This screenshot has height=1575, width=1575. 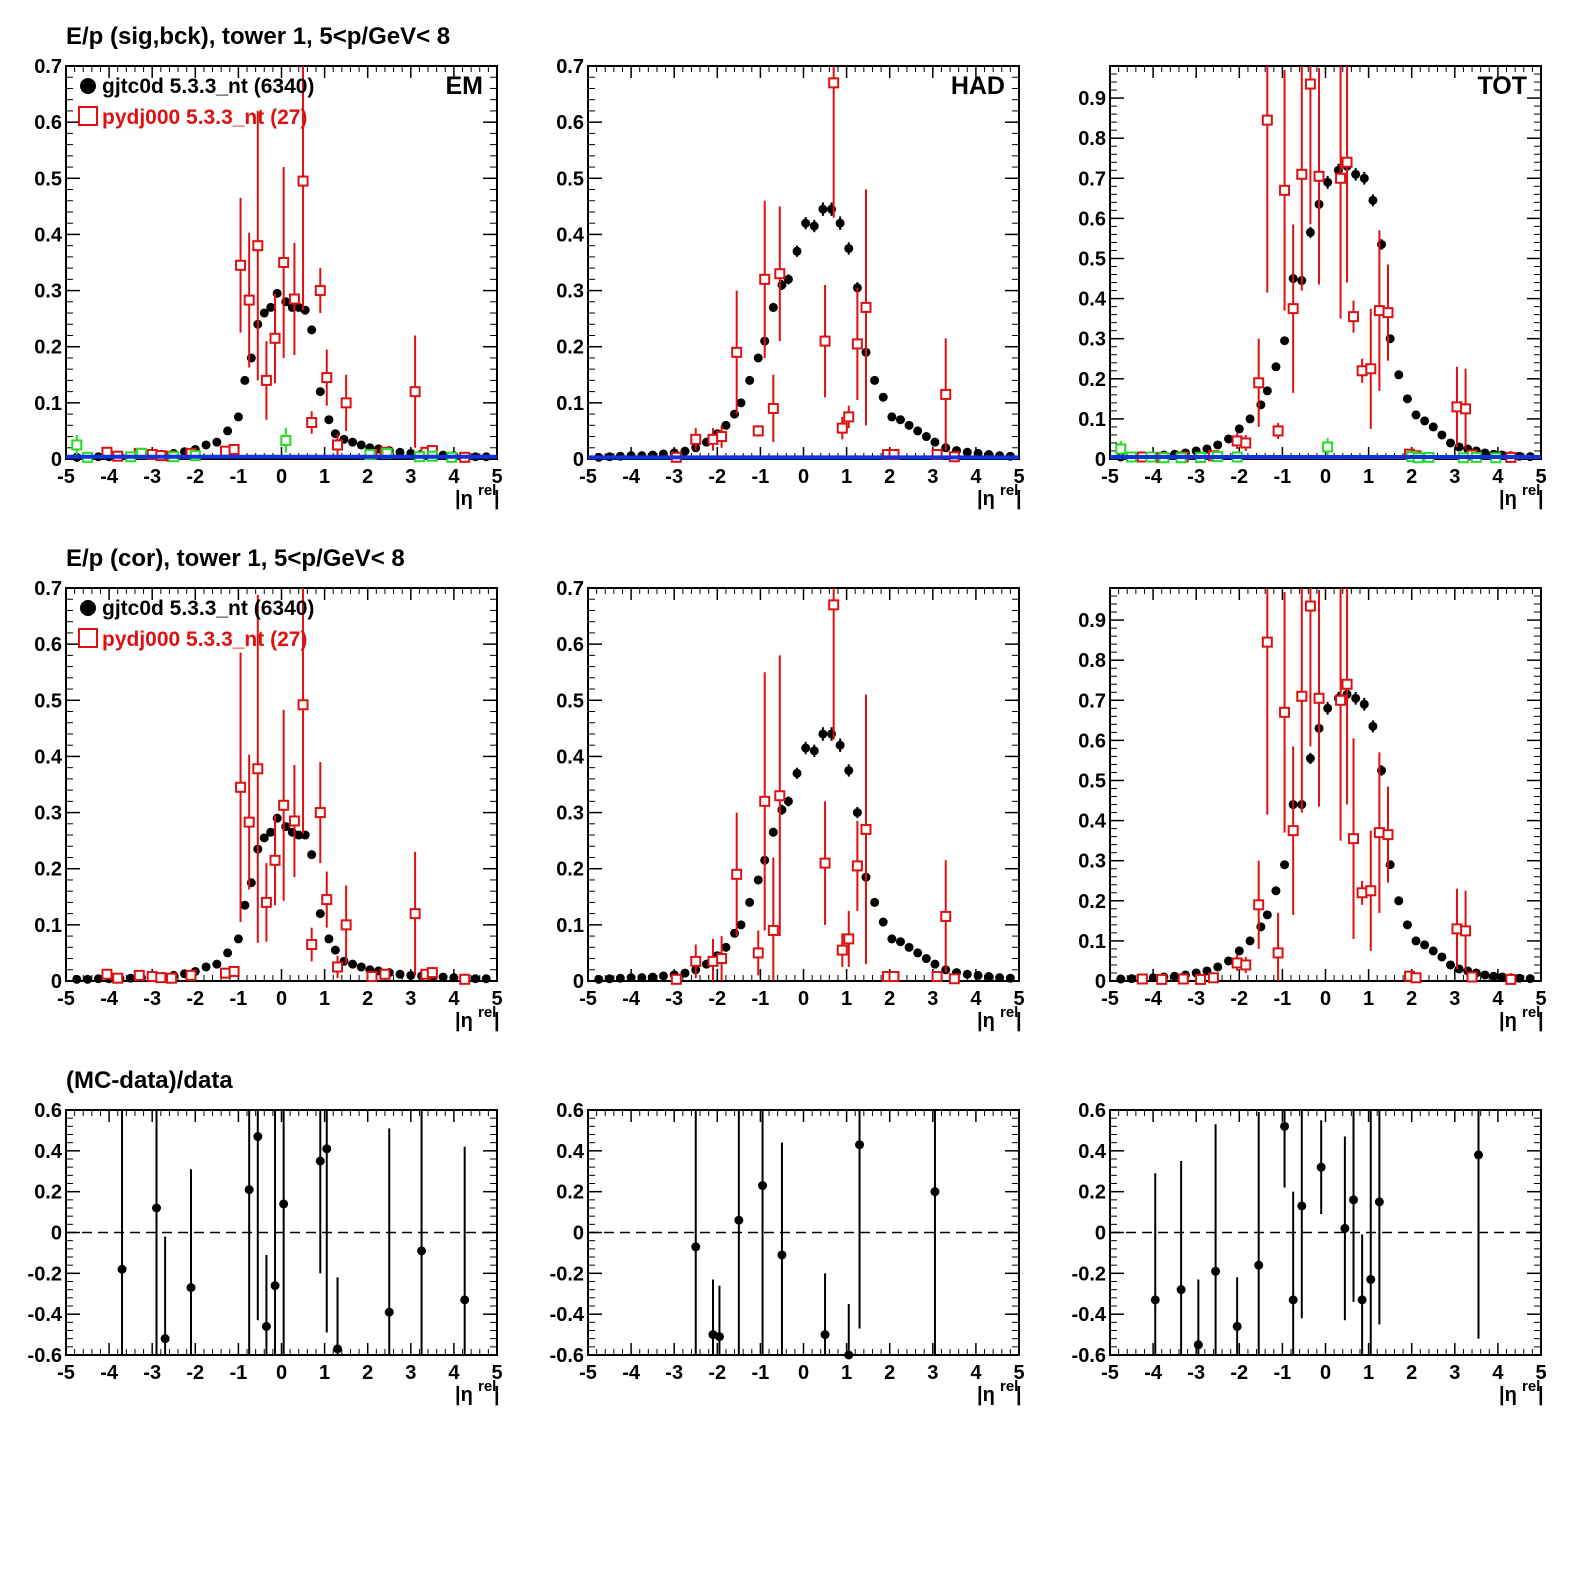 What do you see at coordinates (1092, 621) in the screenshot?
I see `y-tick-label: 0.9` at bounding box center [1092, 621].